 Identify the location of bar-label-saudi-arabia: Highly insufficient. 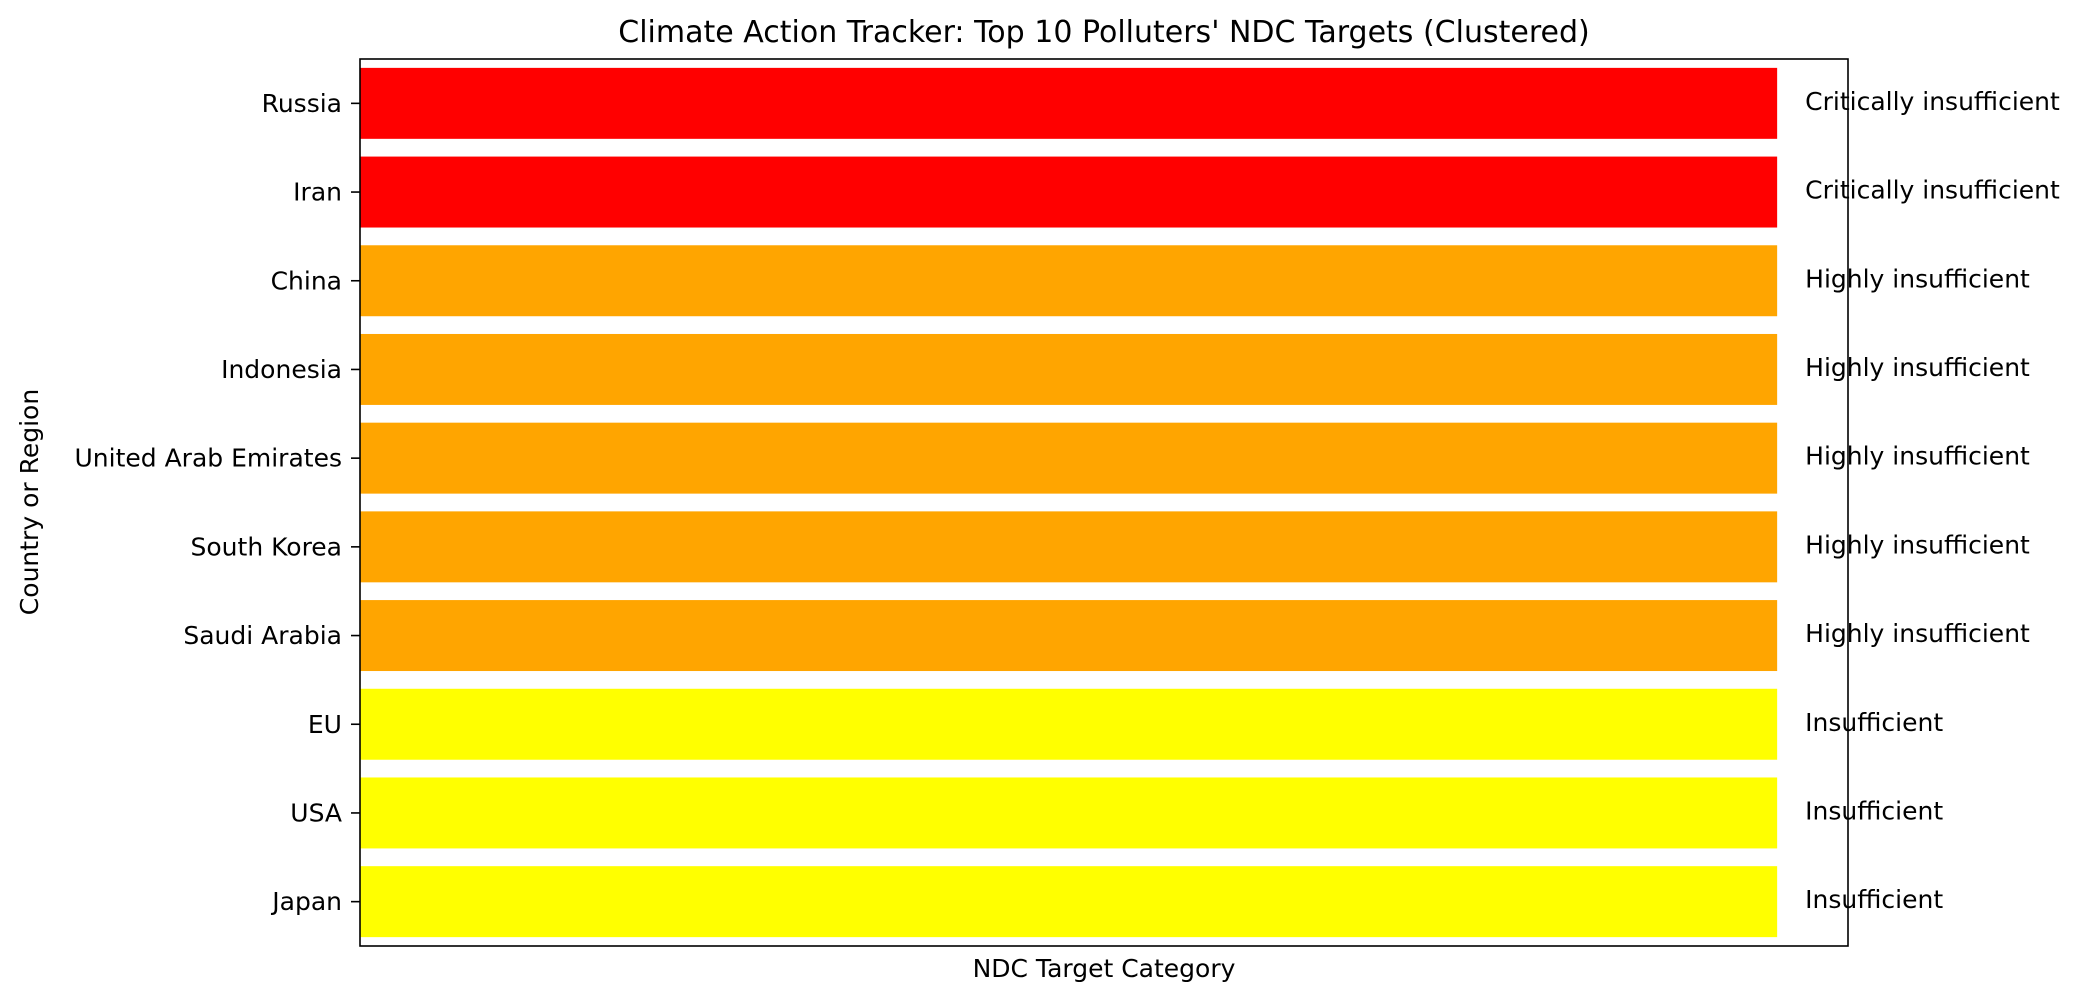
(1917, 633).